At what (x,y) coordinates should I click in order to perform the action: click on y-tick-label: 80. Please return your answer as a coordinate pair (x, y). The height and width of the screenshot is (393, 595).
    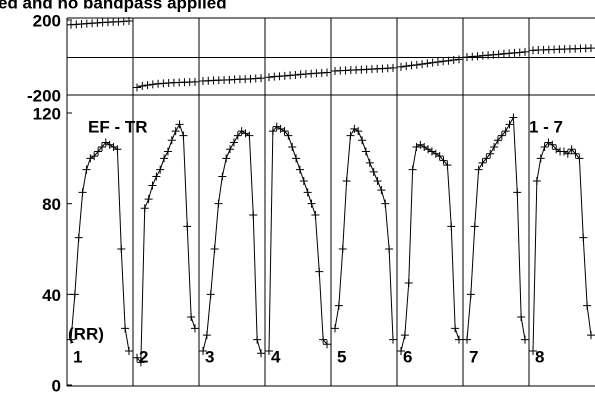
    Looking at the image, I should click on (51, 204).